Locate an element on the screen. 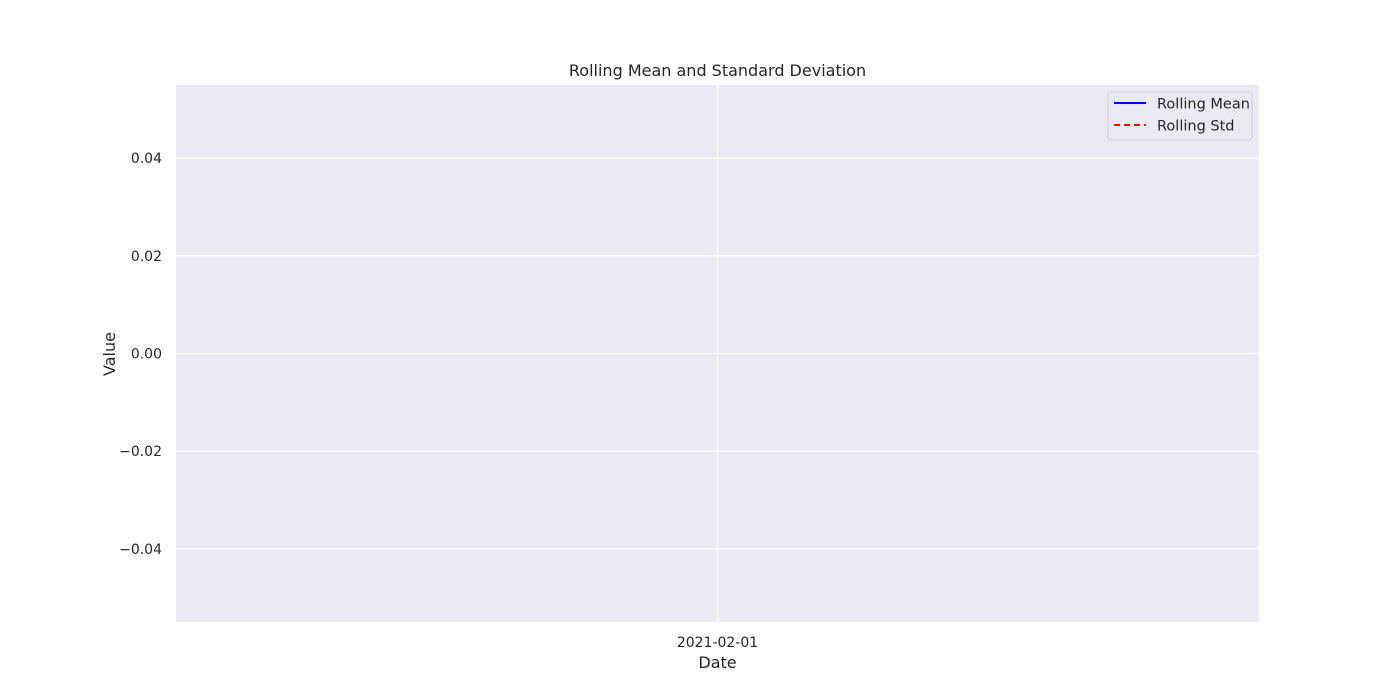 The height and width of the screenshot is (700, 1400). x-tick-label: 2021-02-01 is located at coordinates (717, 643).